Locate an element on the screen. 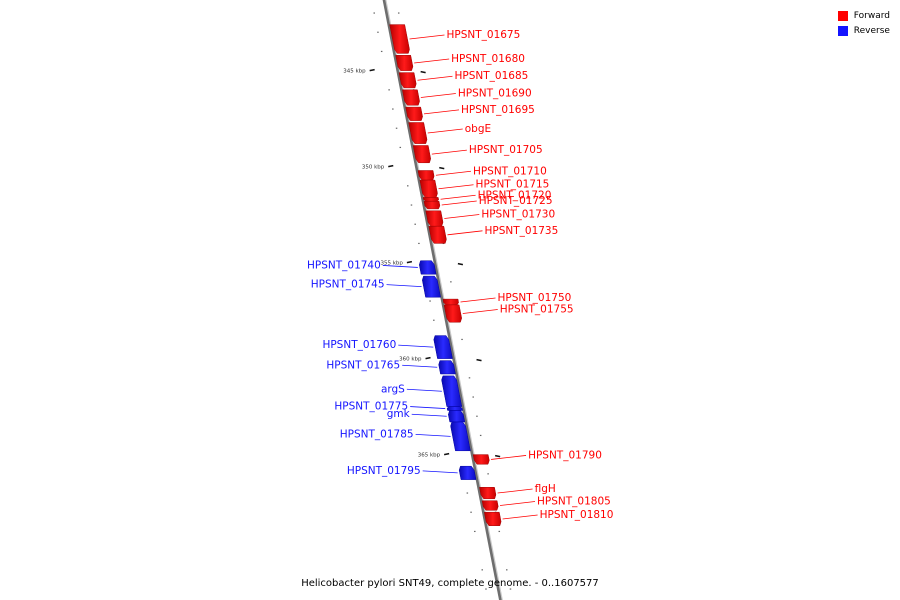 The width and height of the screenshot is (900, 600). leader-lines is located at coordinates (460, 277).